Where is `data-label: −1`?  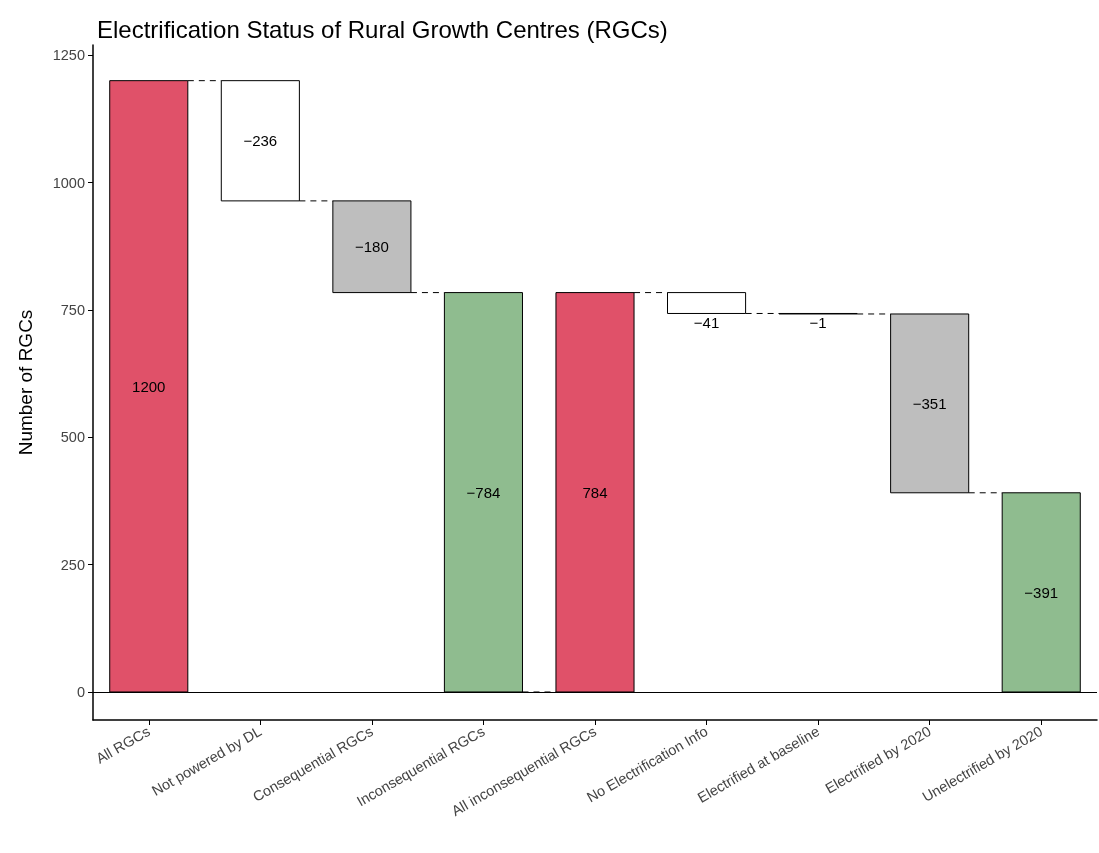 data-label: −1 is located at coordinates (818, 323).